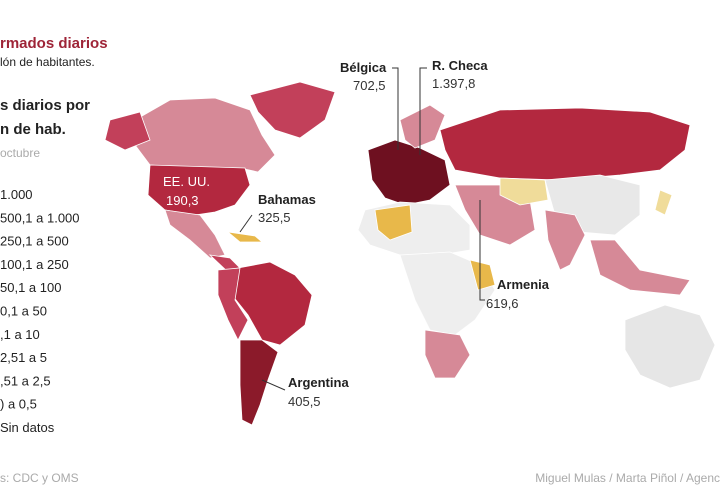  What do you see at coordinates (274, 217) in the screenshot?
I see `callout-value: 325,5` at bounding box center [274, 217].